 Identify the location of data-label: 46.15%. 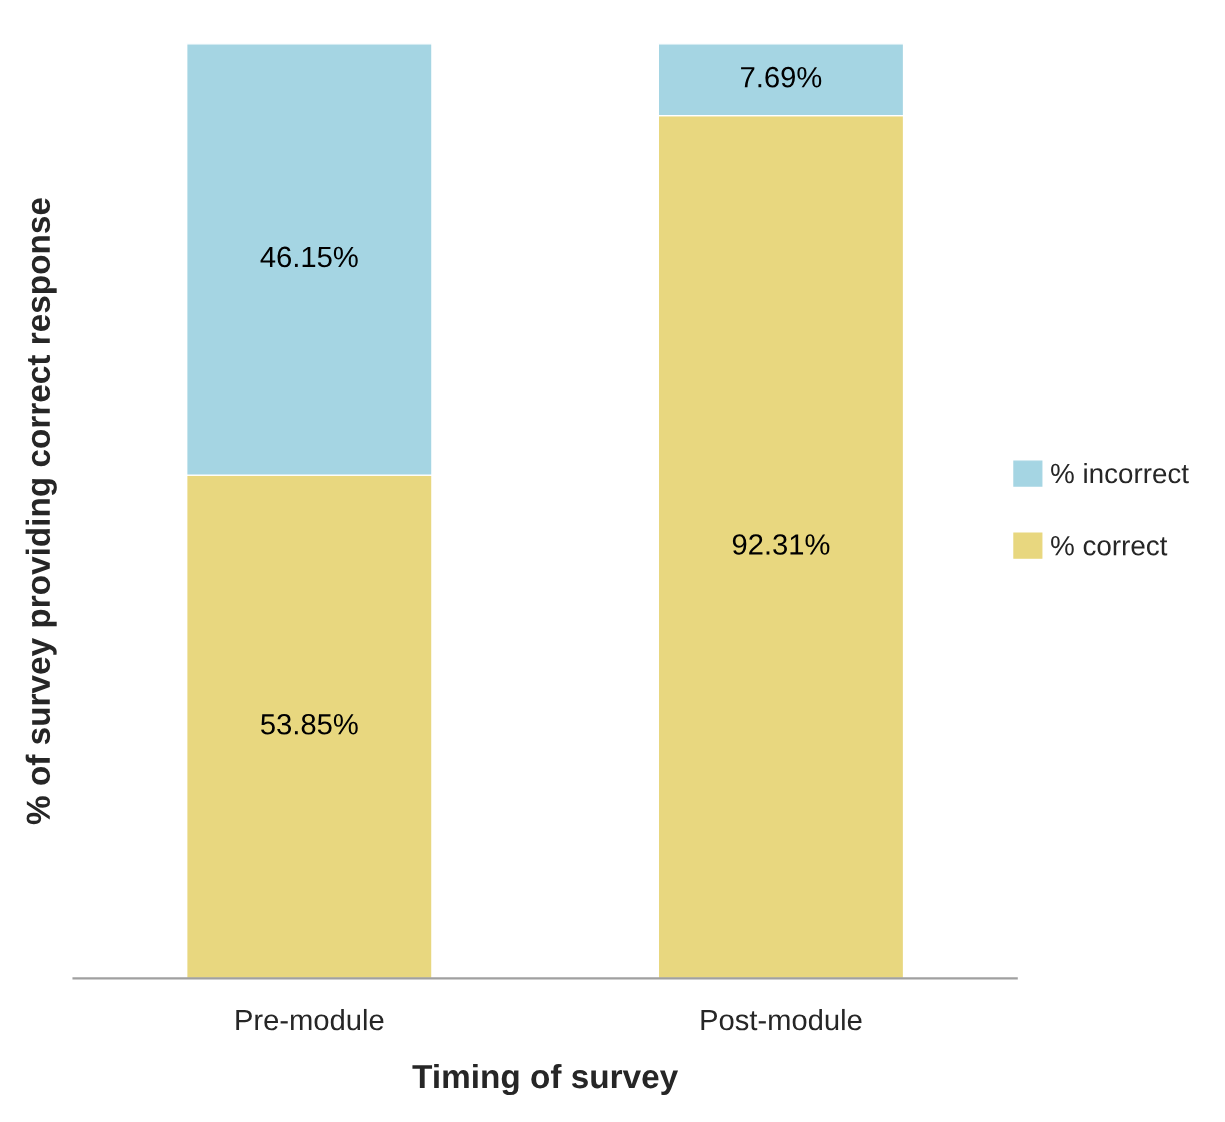
(309, 257).